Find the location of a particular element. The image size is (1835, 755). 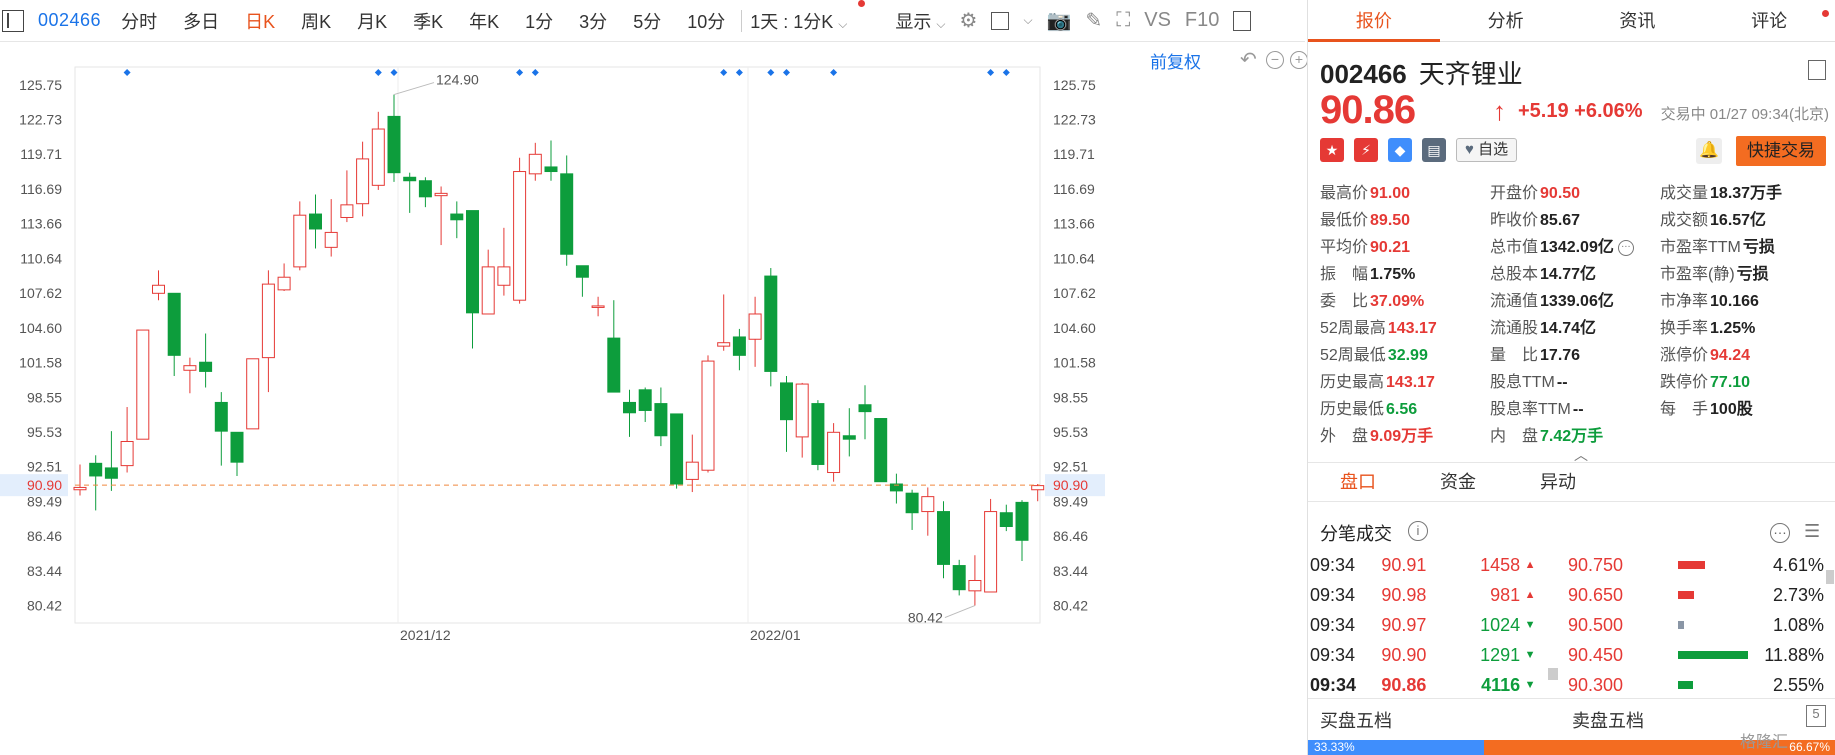

bell-icon: 🔔 is located at coordinates (1709, 151).